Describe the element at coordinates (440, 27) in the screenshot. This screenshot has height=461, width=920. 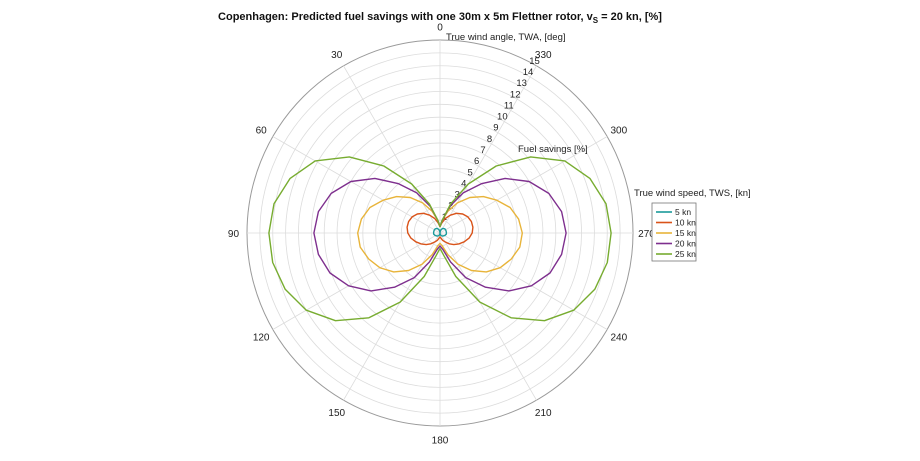
I see `theta-tick-0: 0` at that location.